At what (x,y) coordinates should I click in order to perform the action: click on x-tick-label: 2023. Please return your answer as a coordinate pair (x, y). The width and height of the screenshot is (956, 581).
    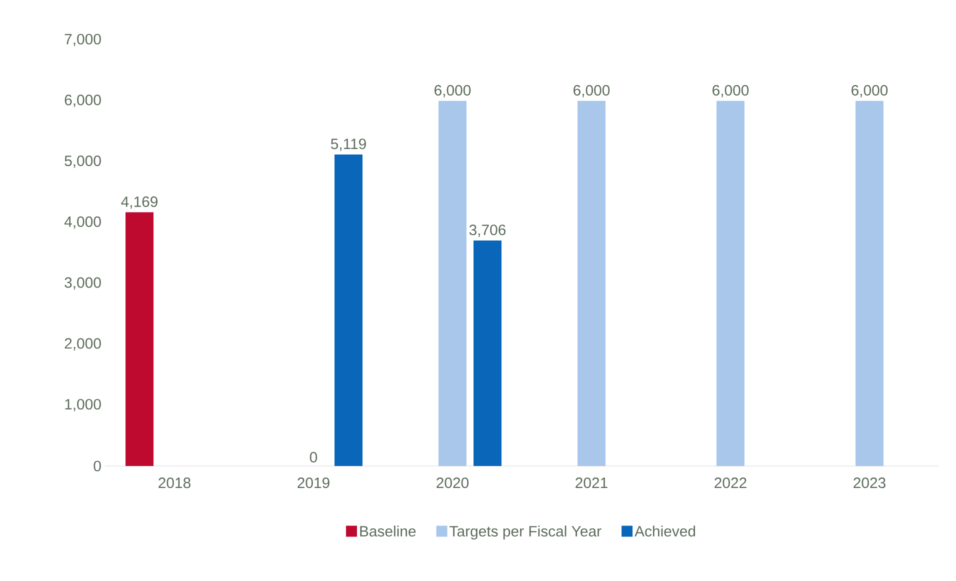
    Looking at the image, I should click on (870, 483).